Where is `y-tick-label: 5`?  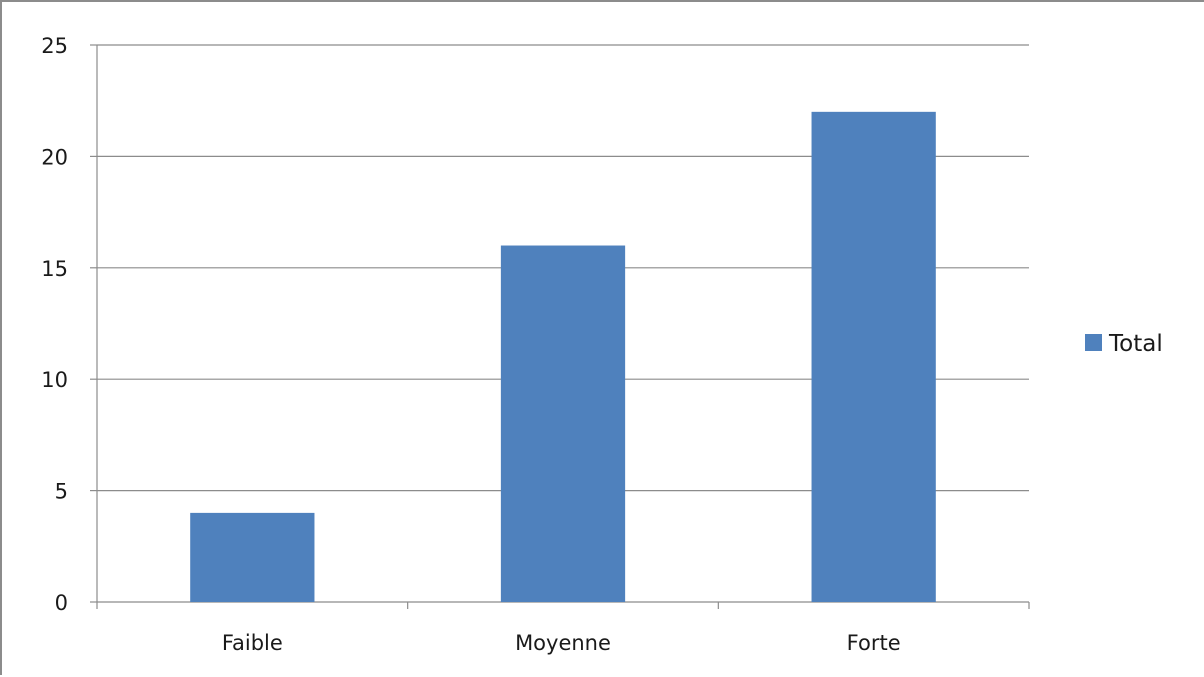
y-tick-label: 5 is located at coordinates (61, 492).